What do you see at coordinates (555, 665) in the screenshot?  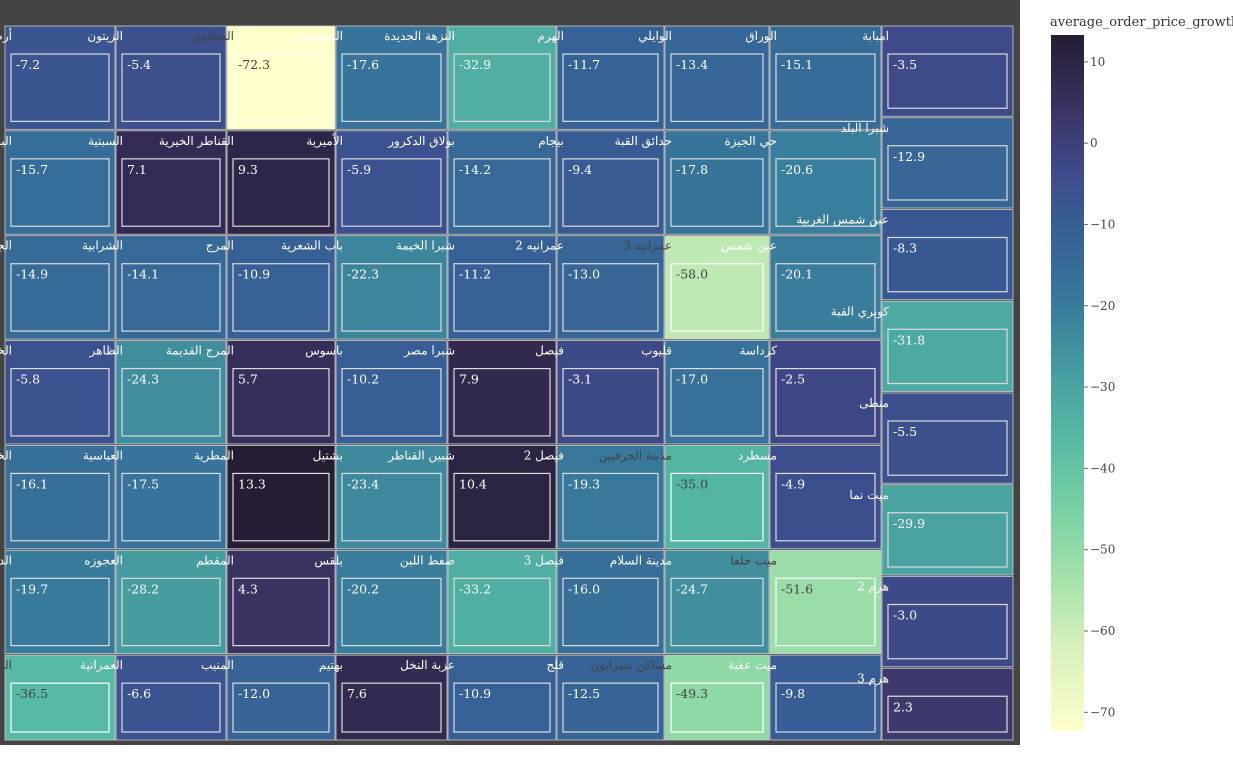 I see `tile-label: قلج` at bounding box center [555, 665].